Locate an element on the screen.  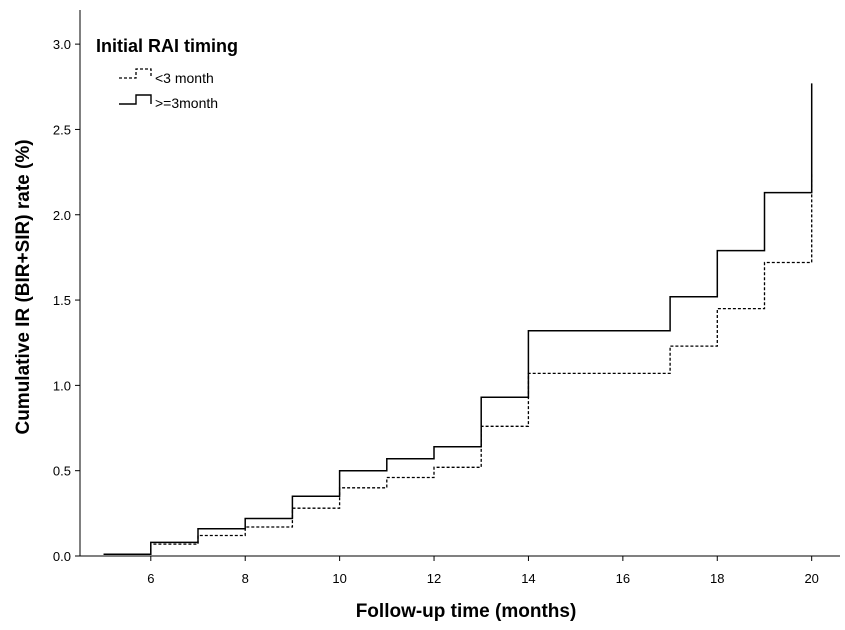
x-axis-title: Follow-up time (months) is located at coordinates (466, 611).